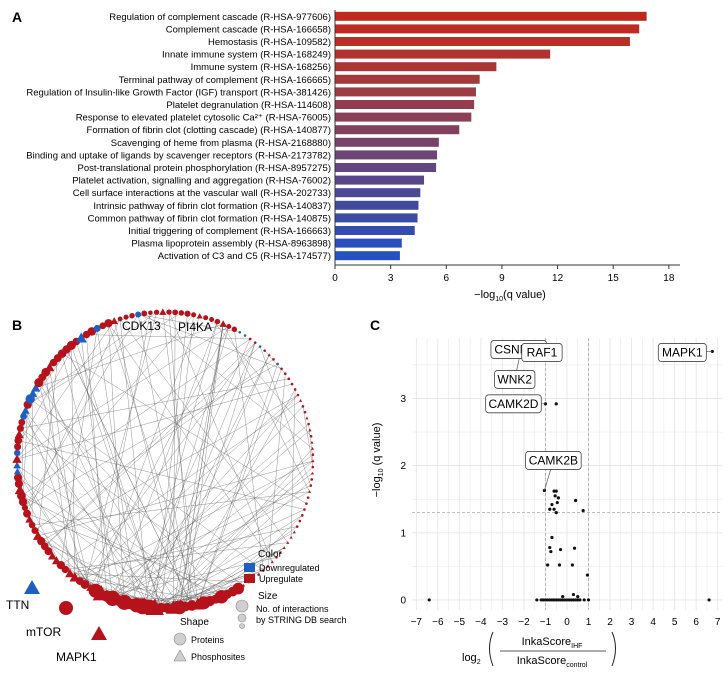 This screenshot has height=689, width=727. What do you see at coordinates (32, 587) in the screenshot?
I see `node-ttn` at bounding box center [32, 587].